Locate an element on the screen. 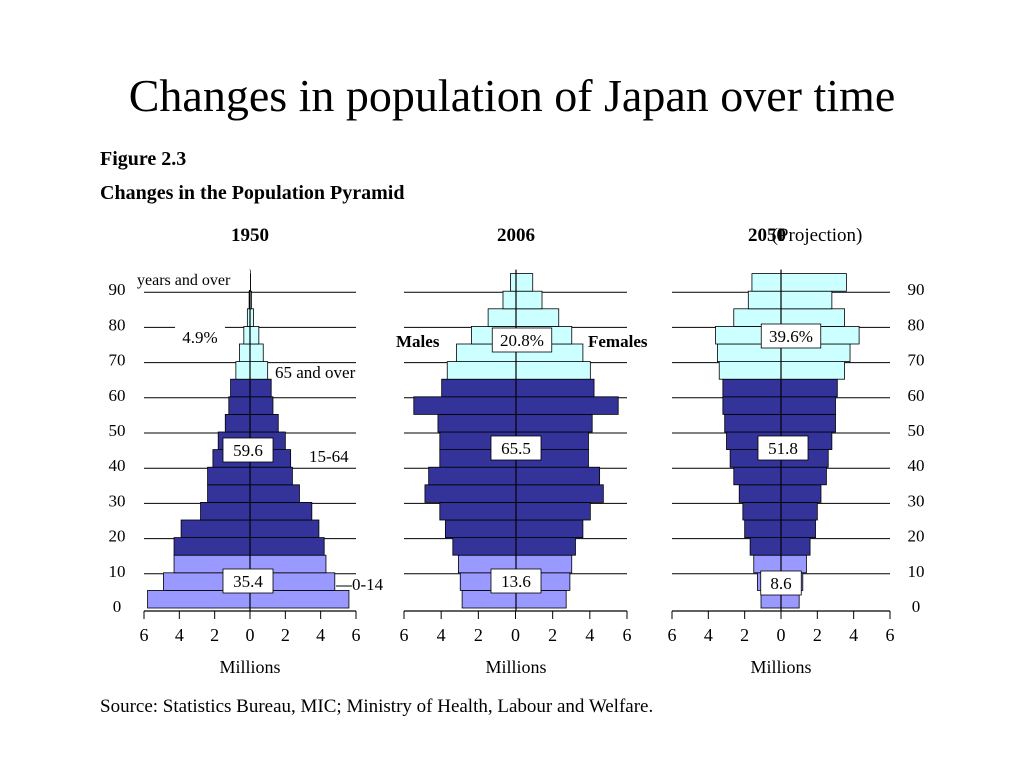 This screenshot has width=1024, height=768. y-tick-label: 70 is located at coordinates (117, 360).